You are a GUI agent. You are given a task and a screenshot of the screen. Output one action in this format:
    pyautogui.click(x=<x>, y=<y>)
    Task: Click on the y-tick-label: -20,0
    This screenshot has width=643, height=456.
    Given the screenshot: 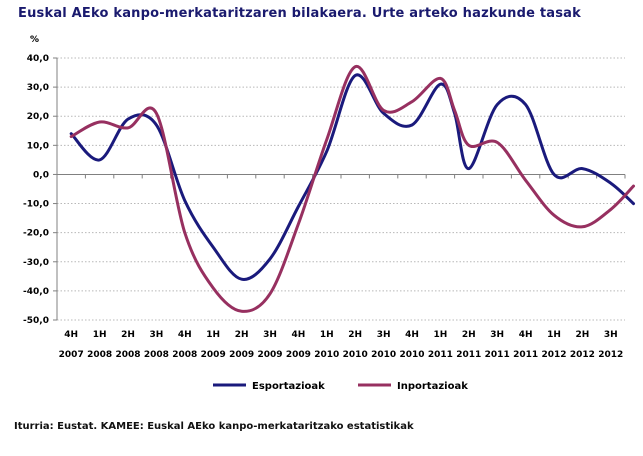 What is the action you would take?
    pyautogui.click(x=36, y=234)
    